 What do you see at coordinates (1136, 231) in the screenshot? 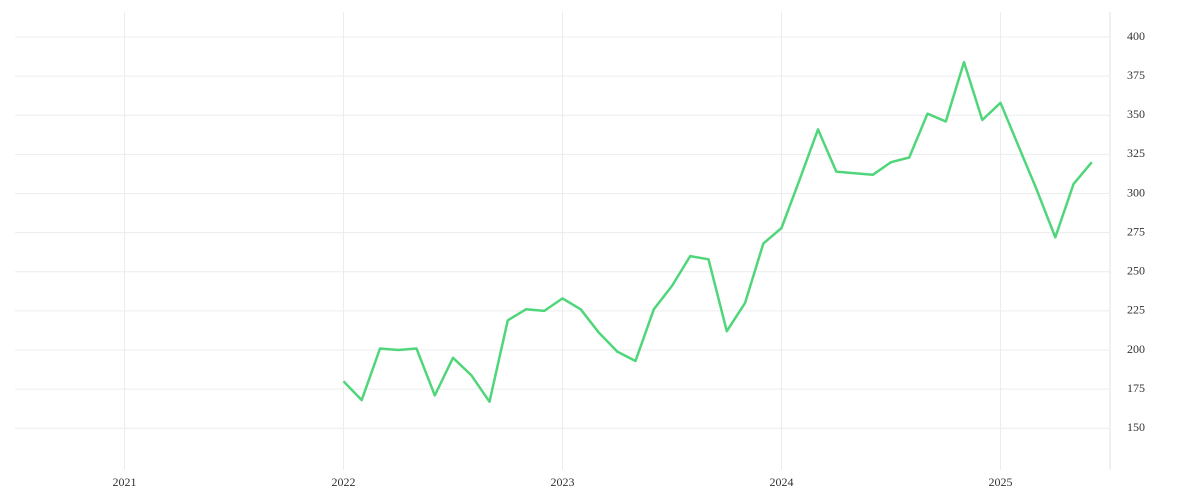
I see `y-tick-label: 275` at bounding box center [1136, 231].